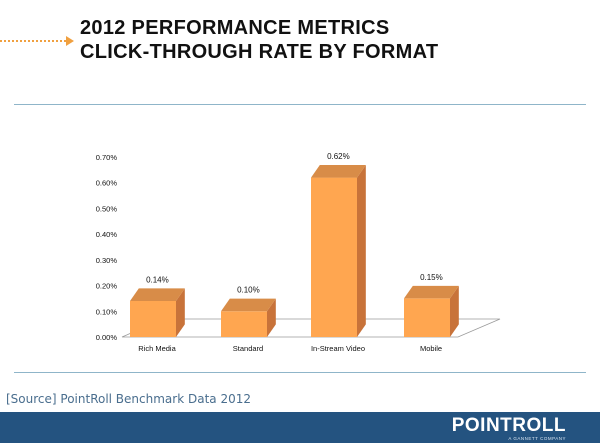 The height and width of the screenshot is (443, 600). What do you see at coordinates (70, 41) in the screenshot?
I see `arrow-head-icon` at bounding box center [70, 41].